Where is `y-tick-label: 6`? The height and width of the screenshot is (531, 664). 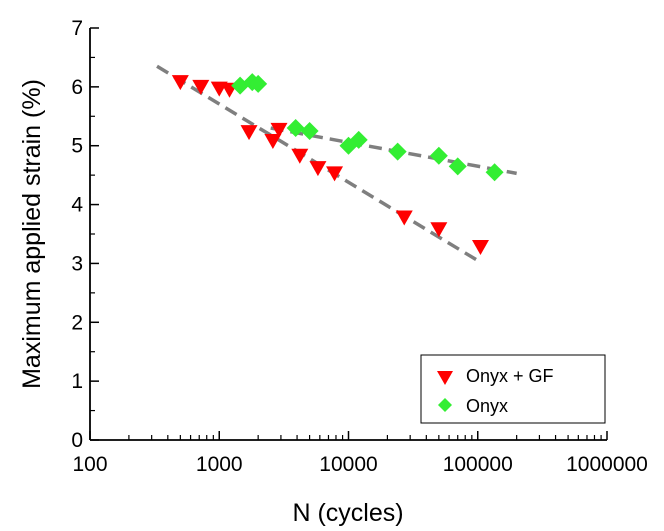
y-tick-label: 6 is located at coordinates (77, 87).